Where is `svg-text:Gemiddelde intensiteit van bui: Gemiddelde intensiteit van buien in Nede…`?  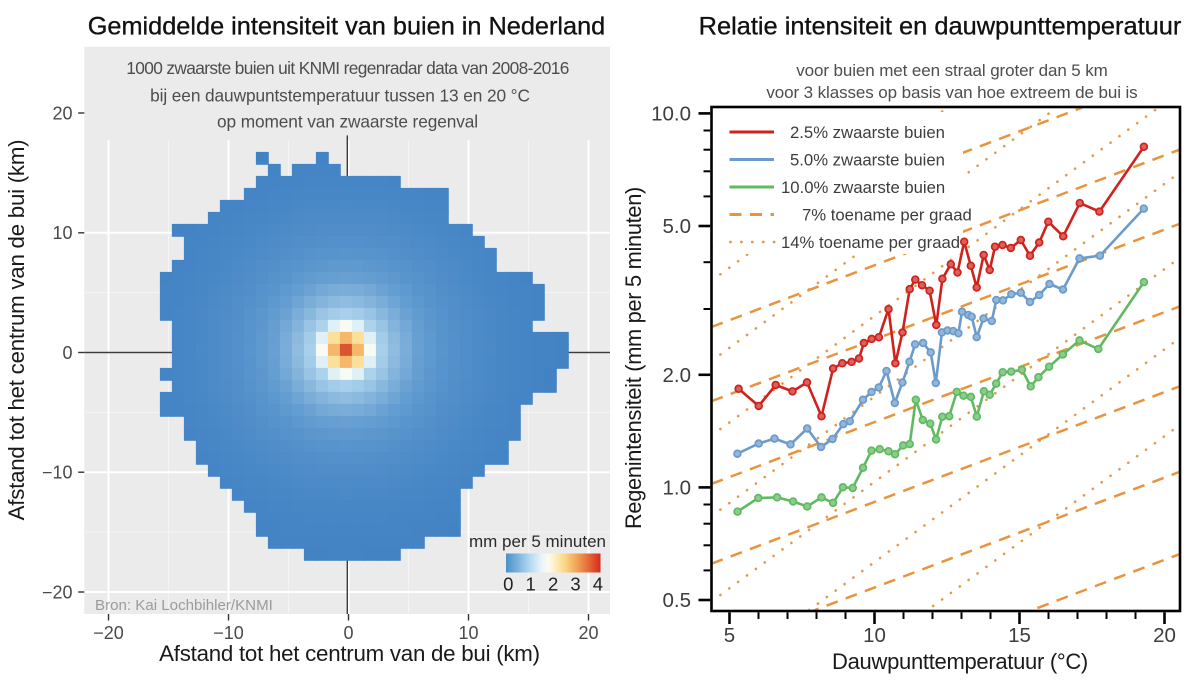 svg-text:Gemiddelde intensiteit van bui: Gemiddelde intensiteit van buien in Nede… is located at coordinates (347, 27).